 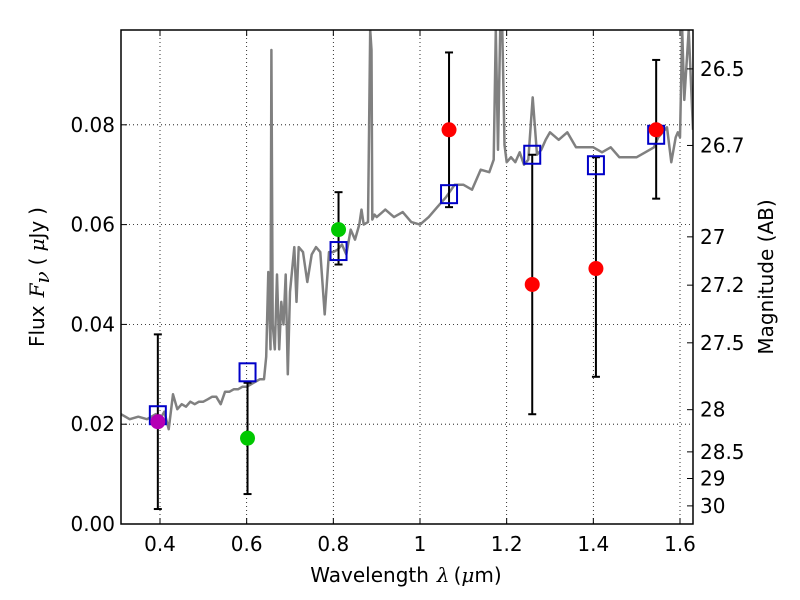 I want to click on mag-tick-label: 28.5, so click(x=722, y=452).